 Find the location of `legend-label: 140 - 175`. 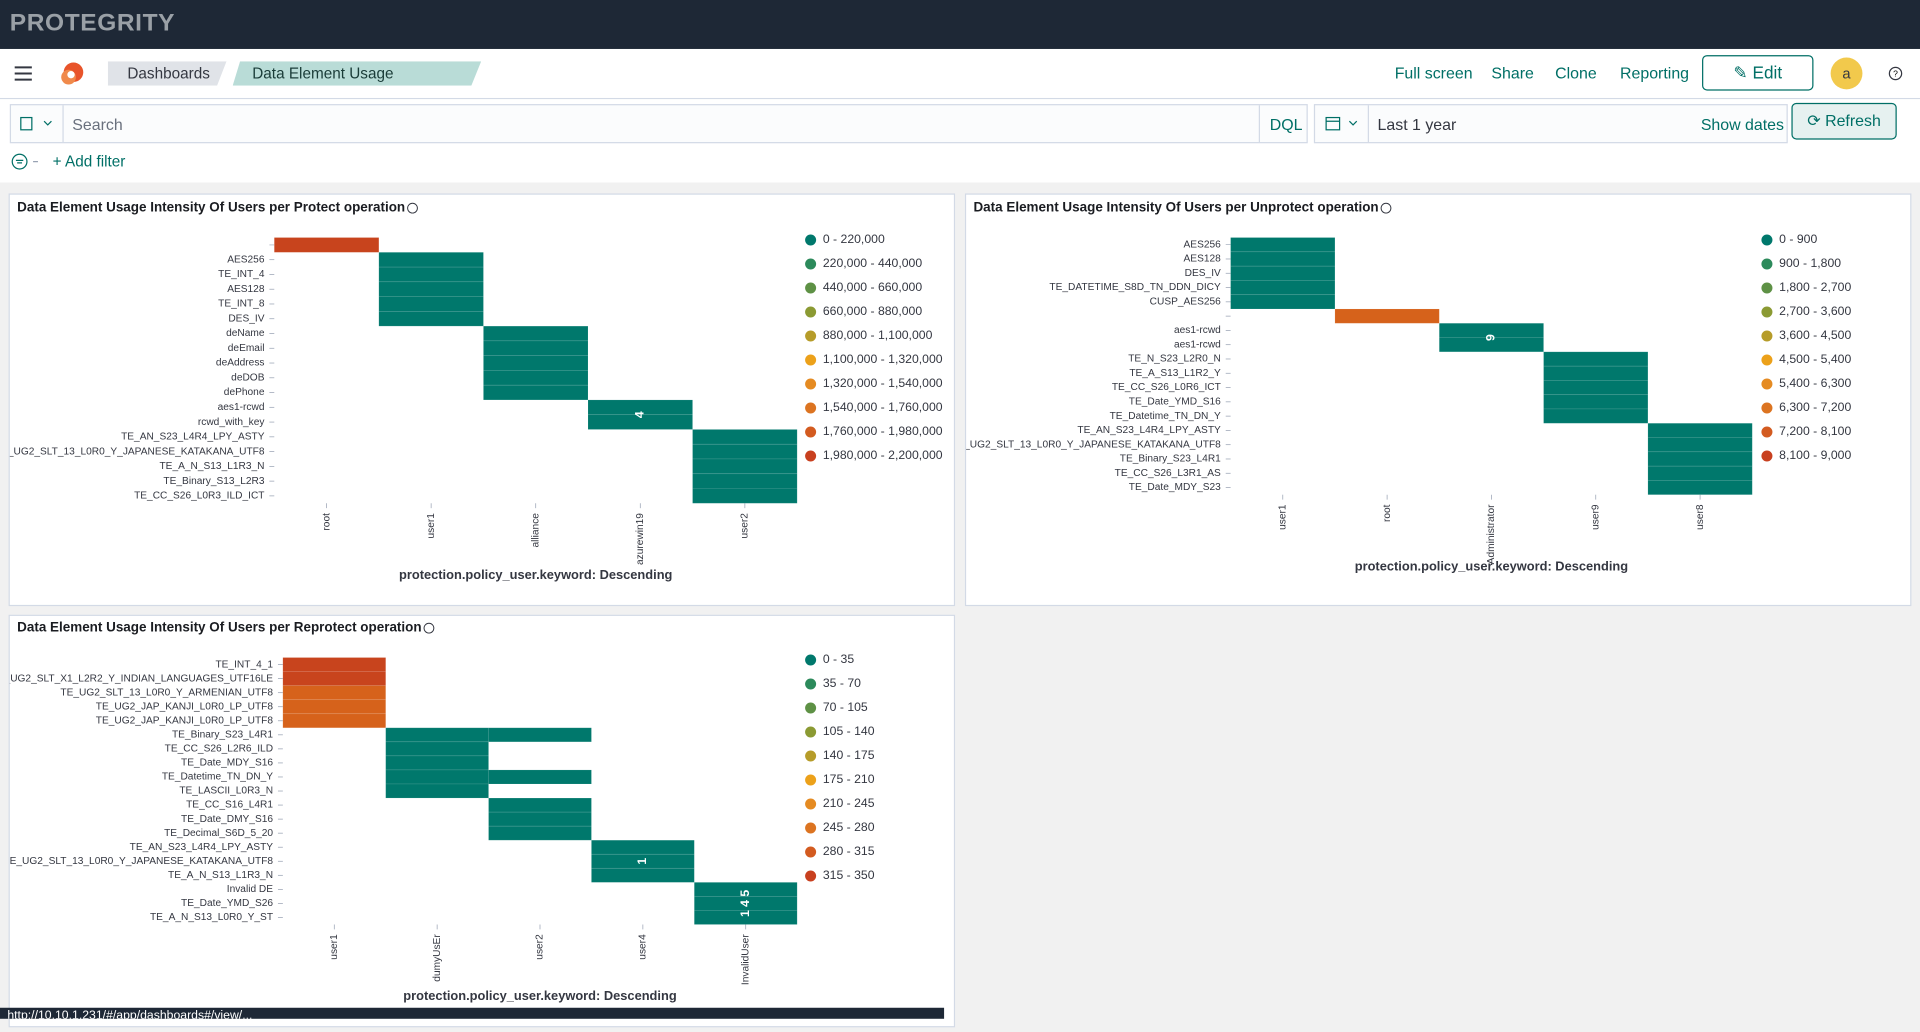

legend-label: 140 - 175 is located at coordinates (849, 755).